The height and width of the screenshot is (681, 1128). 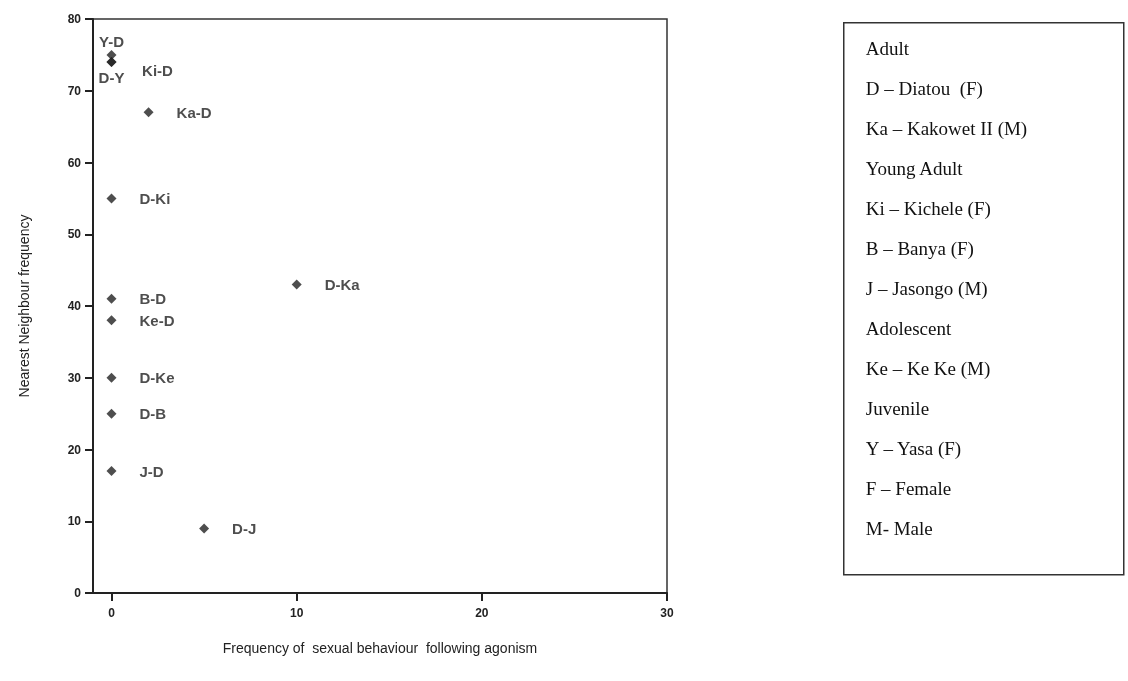 What do you see at coordinates (482, 613) in the screenshot?
I see `x-tick-label: 20` at bounding box center [482, 613].